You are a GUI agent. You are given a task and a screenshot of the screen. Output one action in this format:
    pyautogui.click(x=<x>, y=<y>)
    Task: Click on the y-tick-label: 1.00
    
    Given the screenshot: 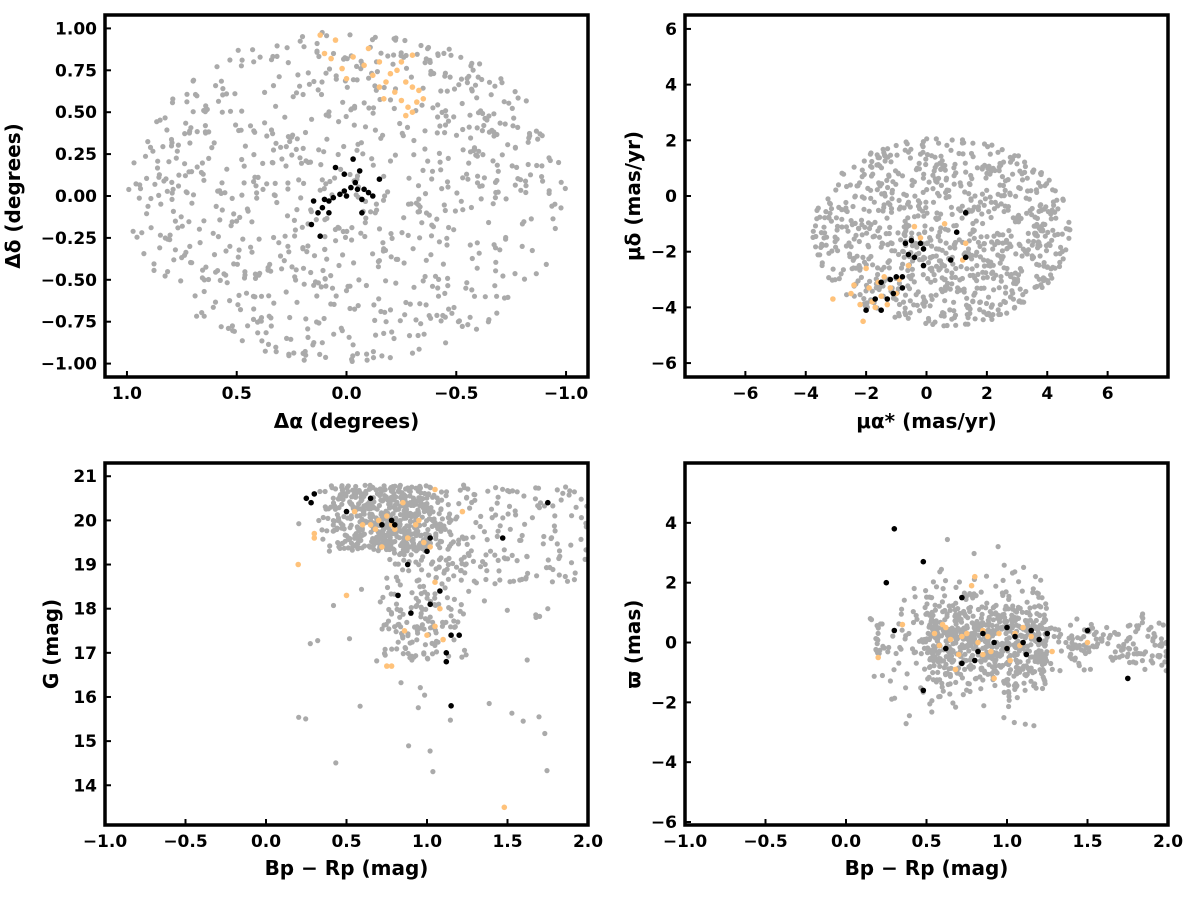 What is the action you would take?
    pyautogui.click(x=76, y=29)
    